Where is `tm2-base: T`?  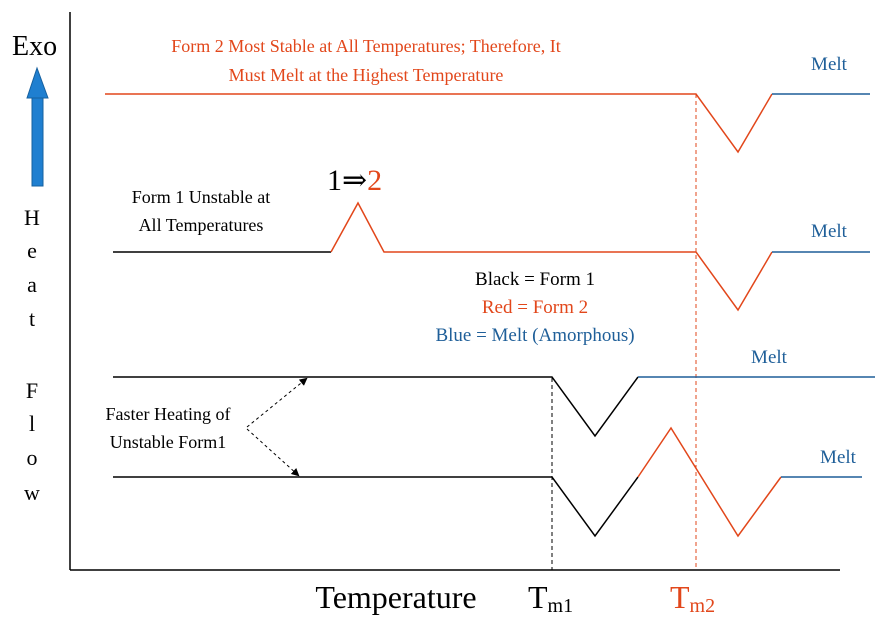 tm2-base: T is located at coordinates (680, 597).